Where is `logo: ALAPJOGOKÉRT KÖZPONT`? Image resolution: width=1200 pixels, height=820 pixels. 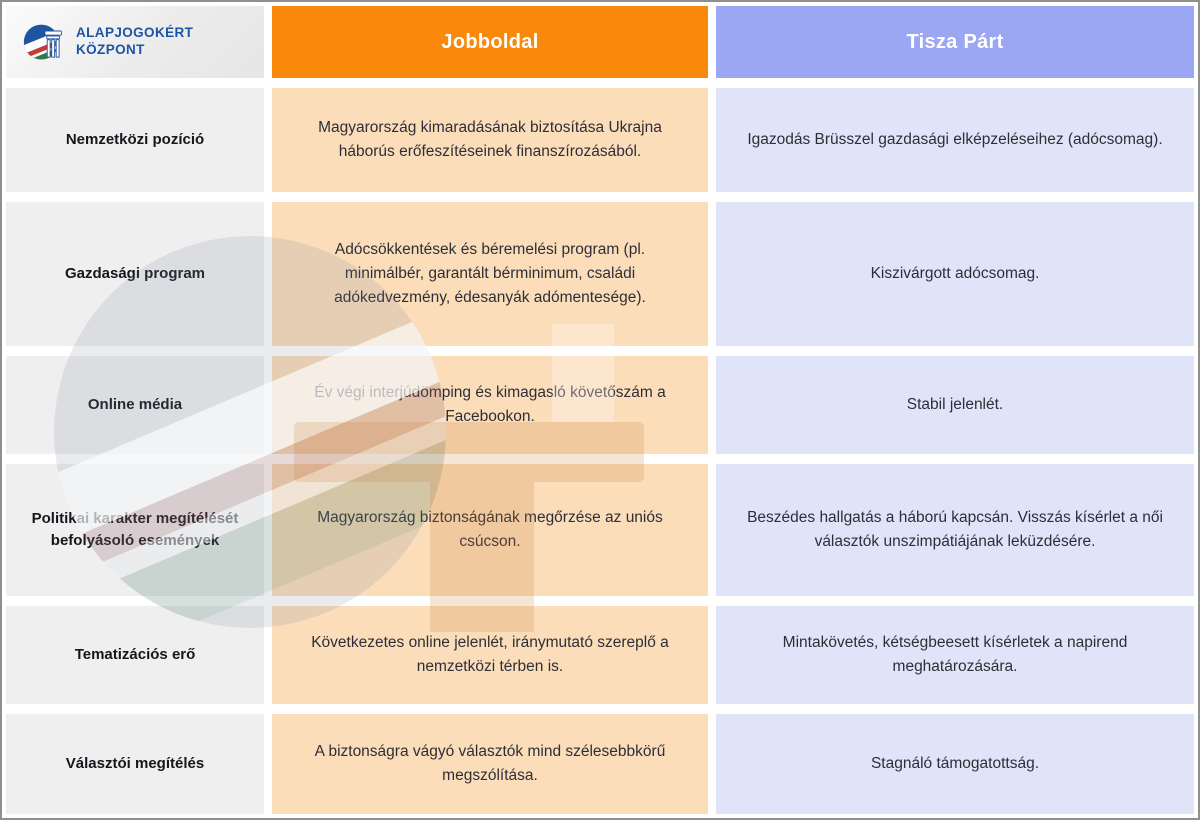 logo: ALAPJOGOKÉRT KÖZPONT is located at coordinates (135, 42).